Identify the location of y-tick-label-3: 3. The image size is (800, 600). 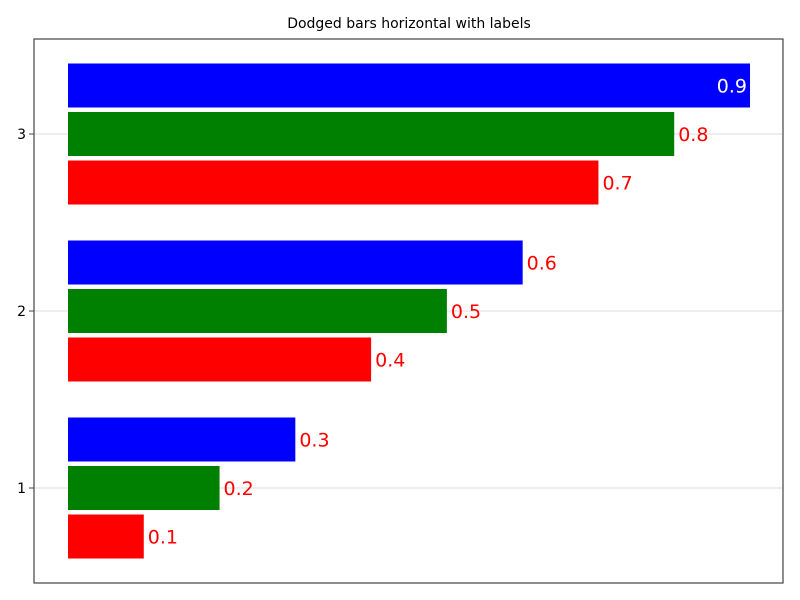
(21, 135).